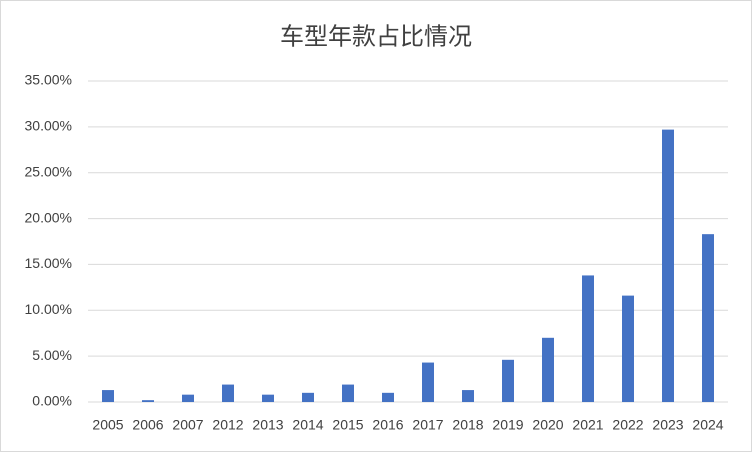  Describe the element at coordinates (147, 425) in the screenshot. I see `x-tick-label: 2006` at that location.